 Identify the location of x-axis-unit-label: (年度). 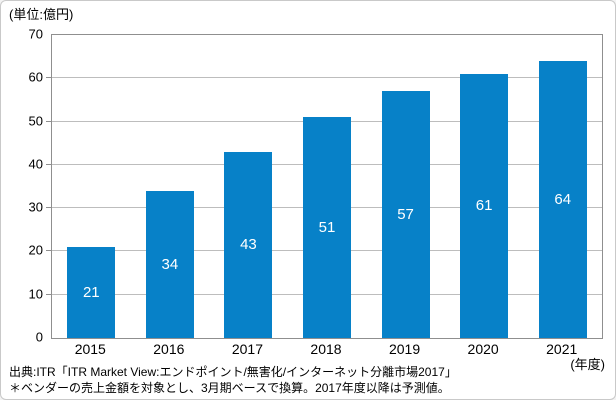
(587, 364).